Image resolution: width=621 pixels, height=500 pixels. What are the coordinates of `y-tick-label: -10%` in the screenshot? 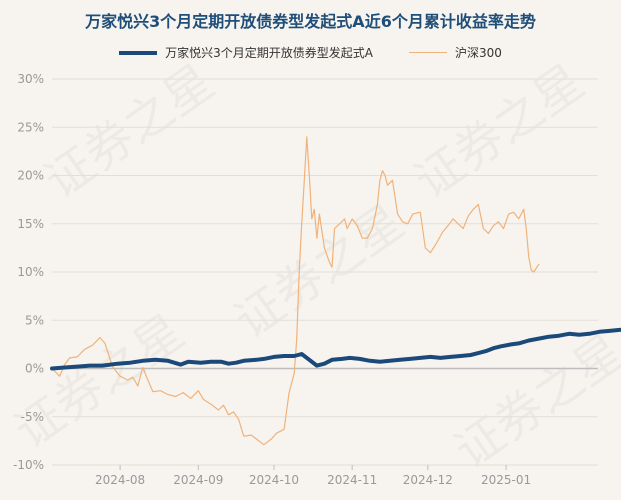 It's located at (28, 465).